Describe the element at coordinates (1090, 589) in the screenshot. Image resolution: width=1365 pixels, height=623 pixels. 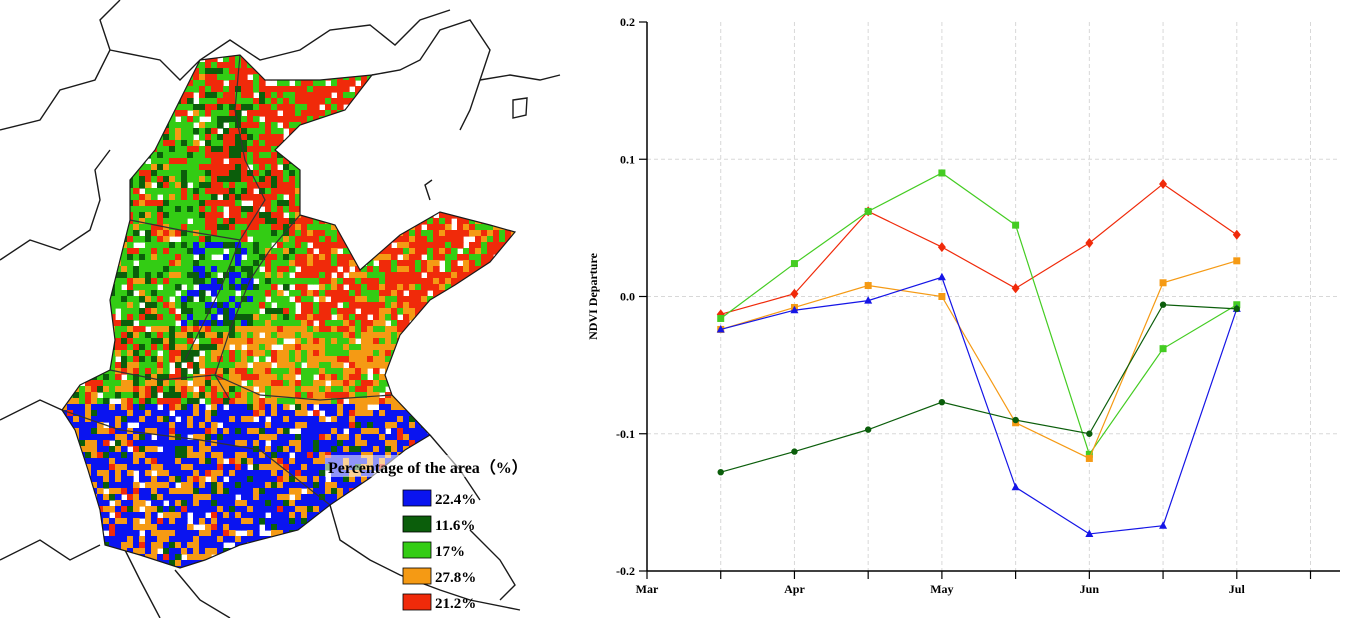
I see `x-tick-label: Jun` at that location.